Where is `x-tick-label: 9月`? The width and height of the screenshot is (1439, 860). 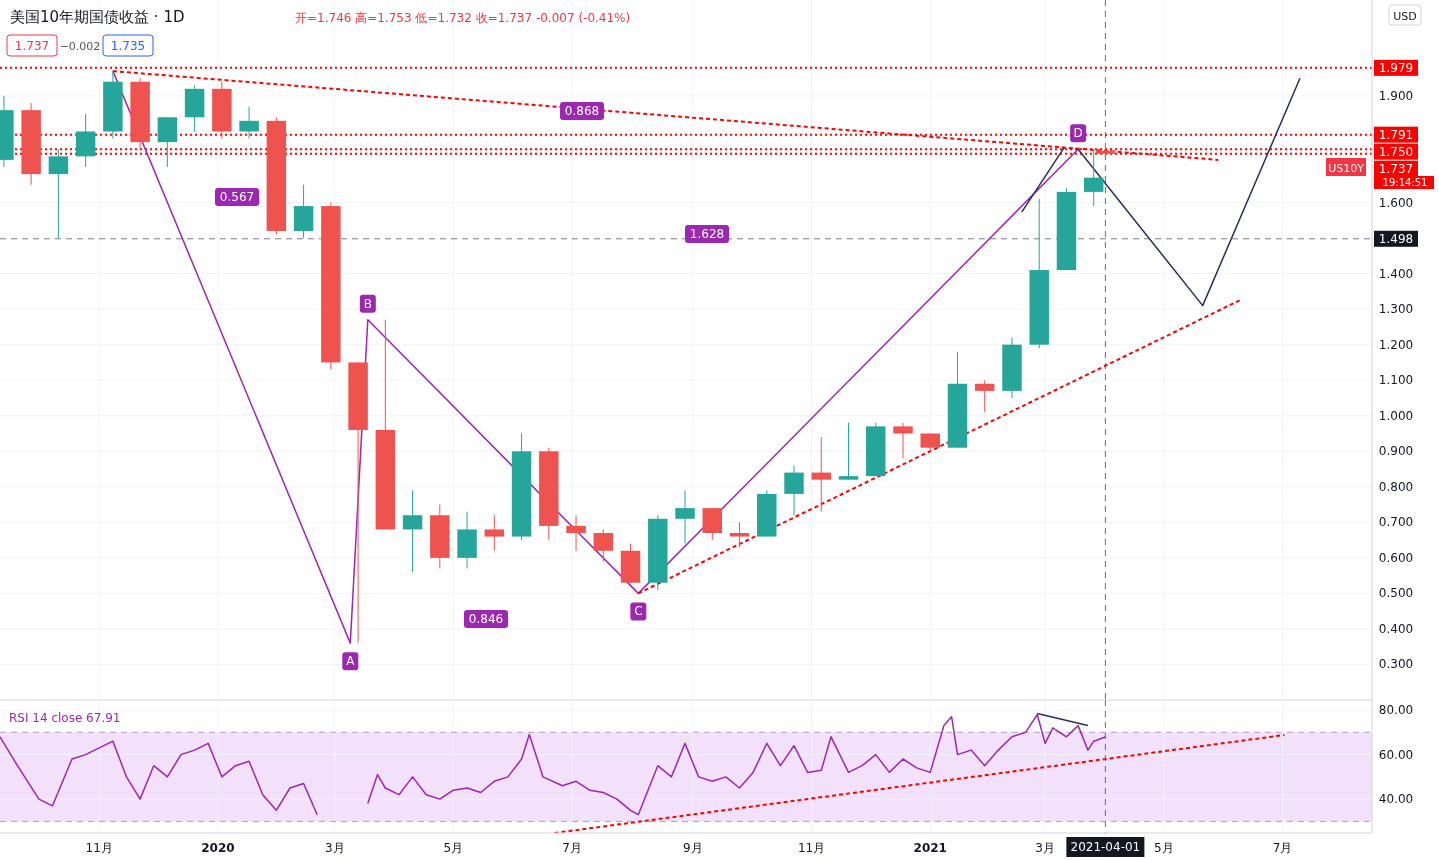
x-tick-label: 9月 is located at coordinates (692, 848).